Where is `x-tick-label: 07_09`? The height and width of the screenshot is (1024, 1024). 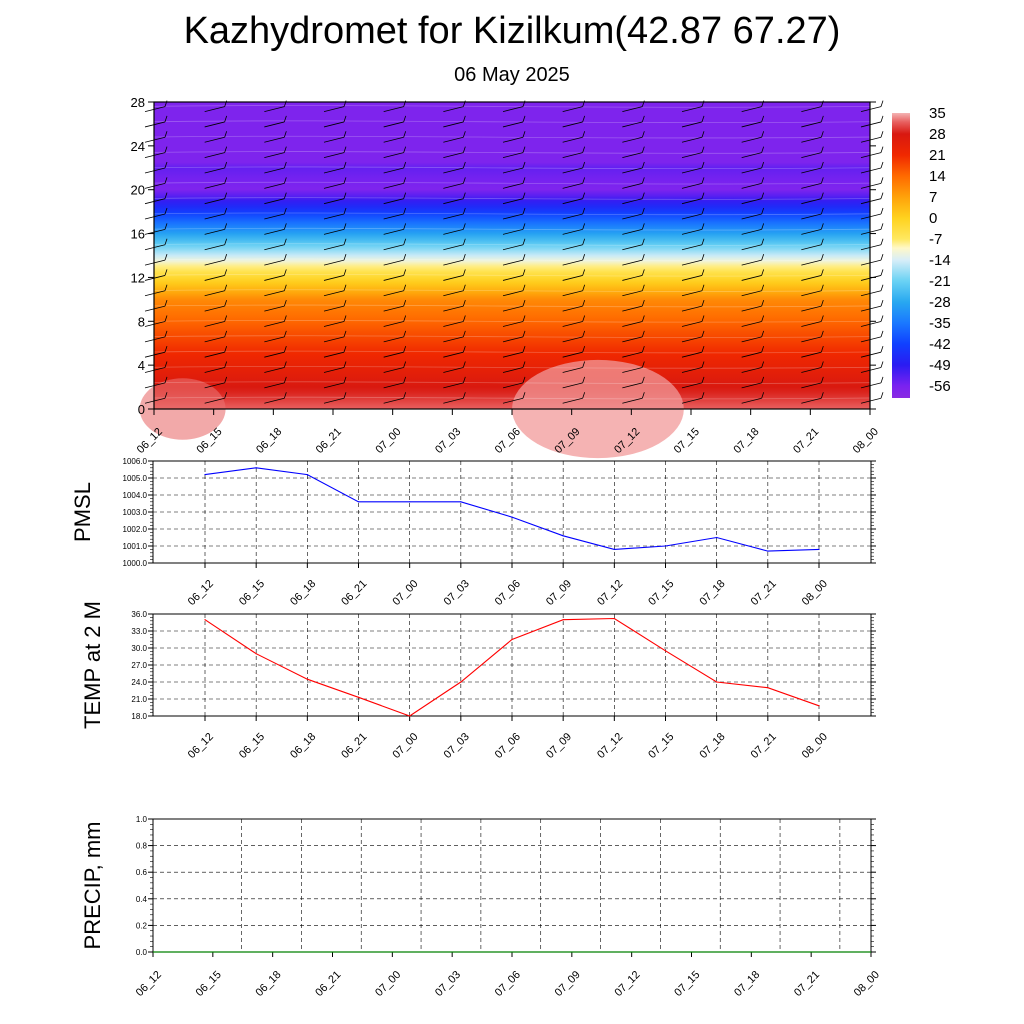
x-tick-label: 07_09 is located at coordinates (559, 593).